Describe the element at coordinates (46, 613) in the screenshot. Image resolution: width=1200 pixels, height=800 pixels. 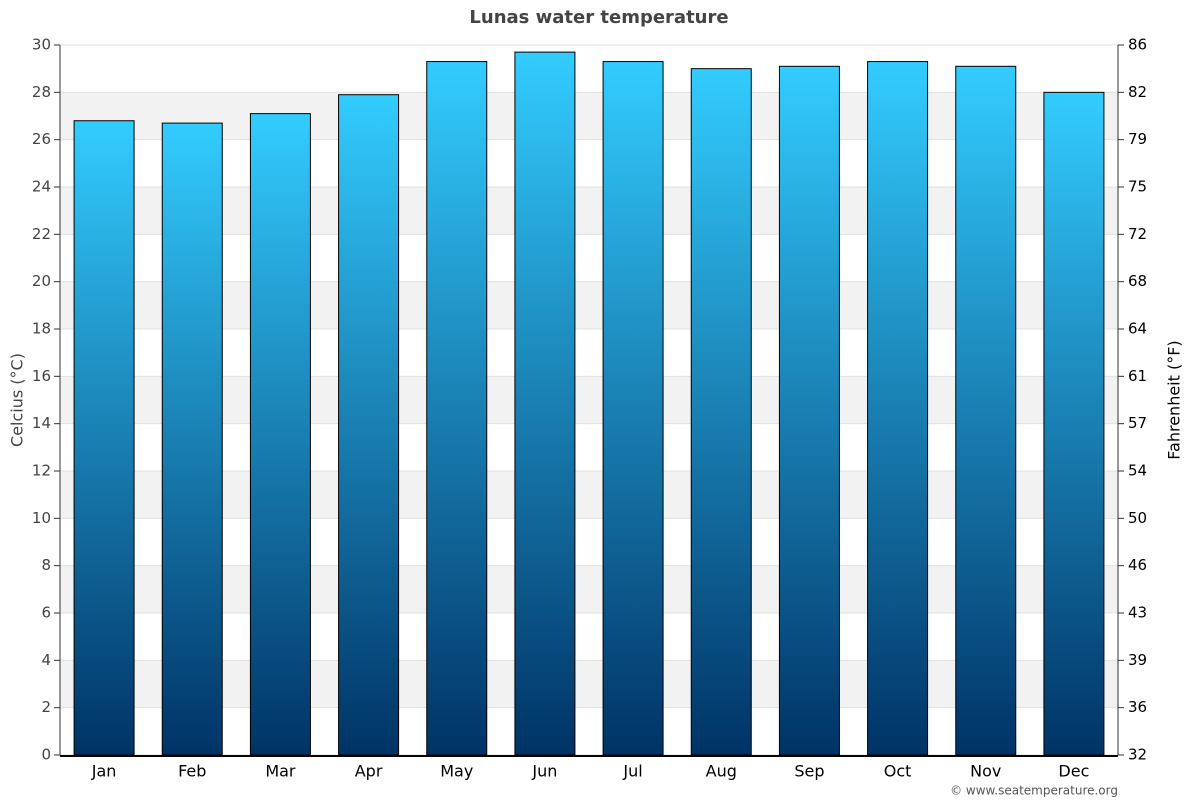
I see `y-tick-label: 6` at that location.